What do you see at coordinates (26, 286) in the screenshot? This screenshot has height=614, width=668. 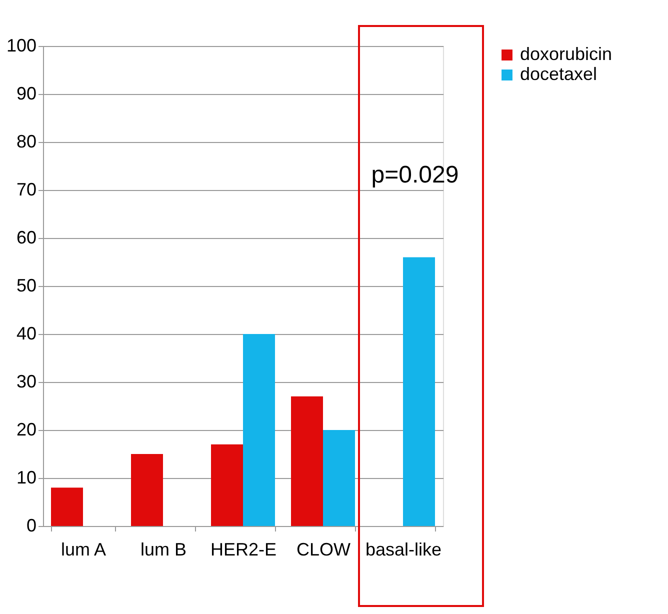 I see `y-tick-label: 50` at bounding box center [26, 286].